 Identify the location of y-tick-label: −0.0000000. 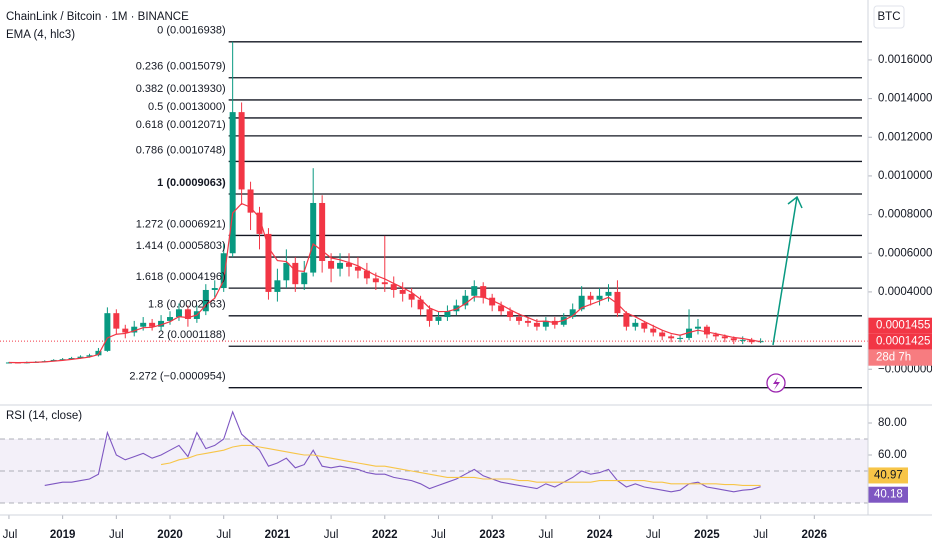
(905, 369).